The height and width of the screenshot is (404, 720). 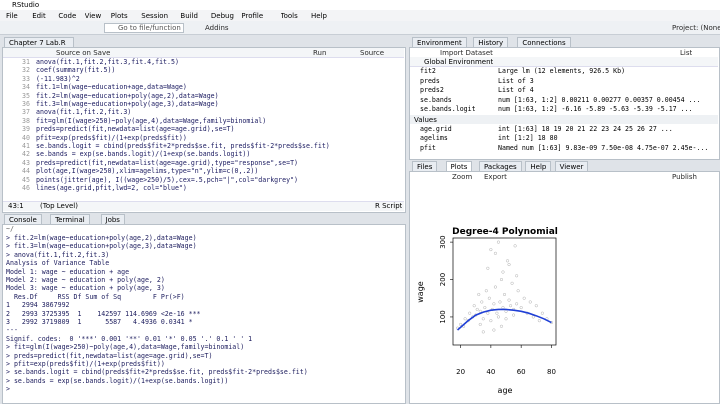 What do you see at coordinates (93, 16) in the screenshot?
I see `menu-item: View` at bounding box center [93, 16].